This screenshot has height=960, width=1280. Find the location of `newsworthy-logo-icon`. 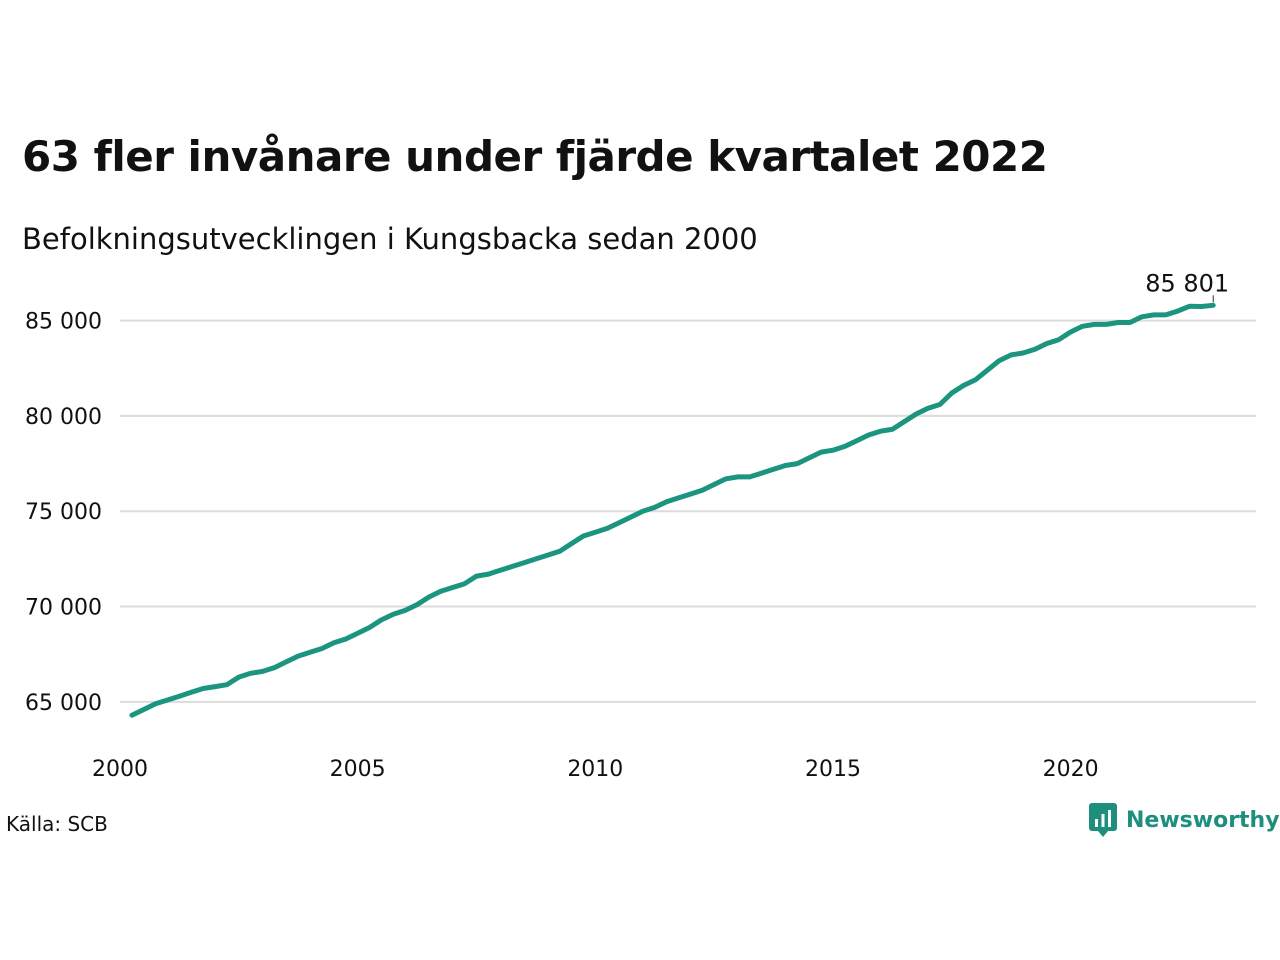

newsworthy-logo-icon is located at coordinates (1103, 820).